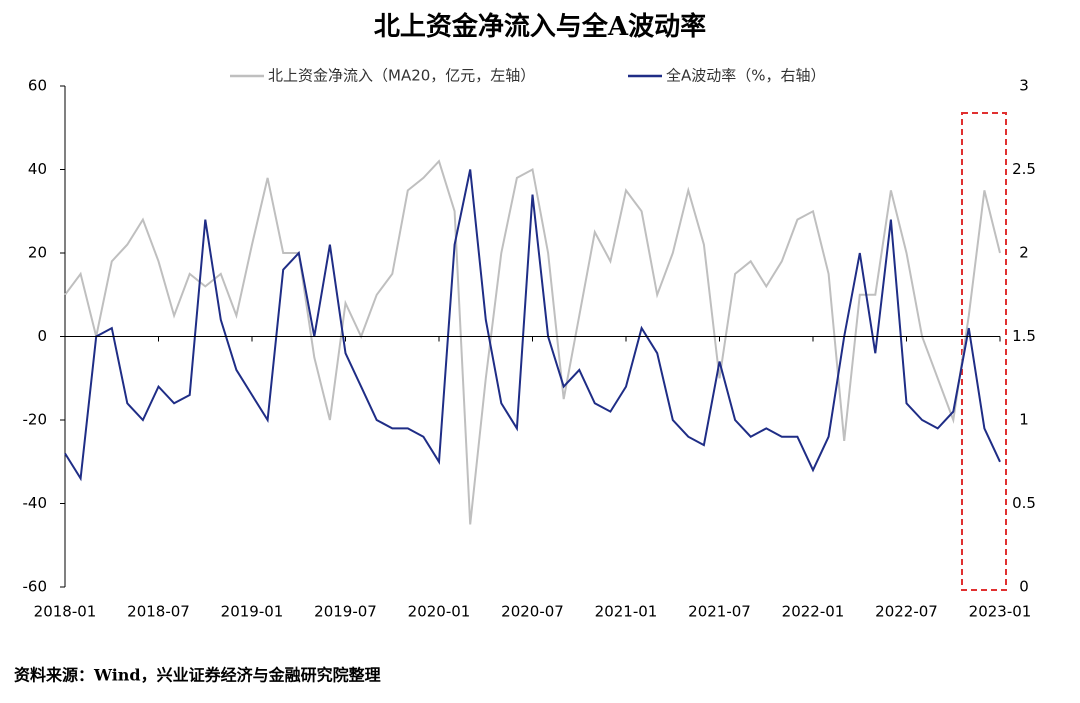  What do you see at coordinates (345, 612) in the screenshot?
I see `x-tick-label: 2019-07` at bounding box center [345, 612].